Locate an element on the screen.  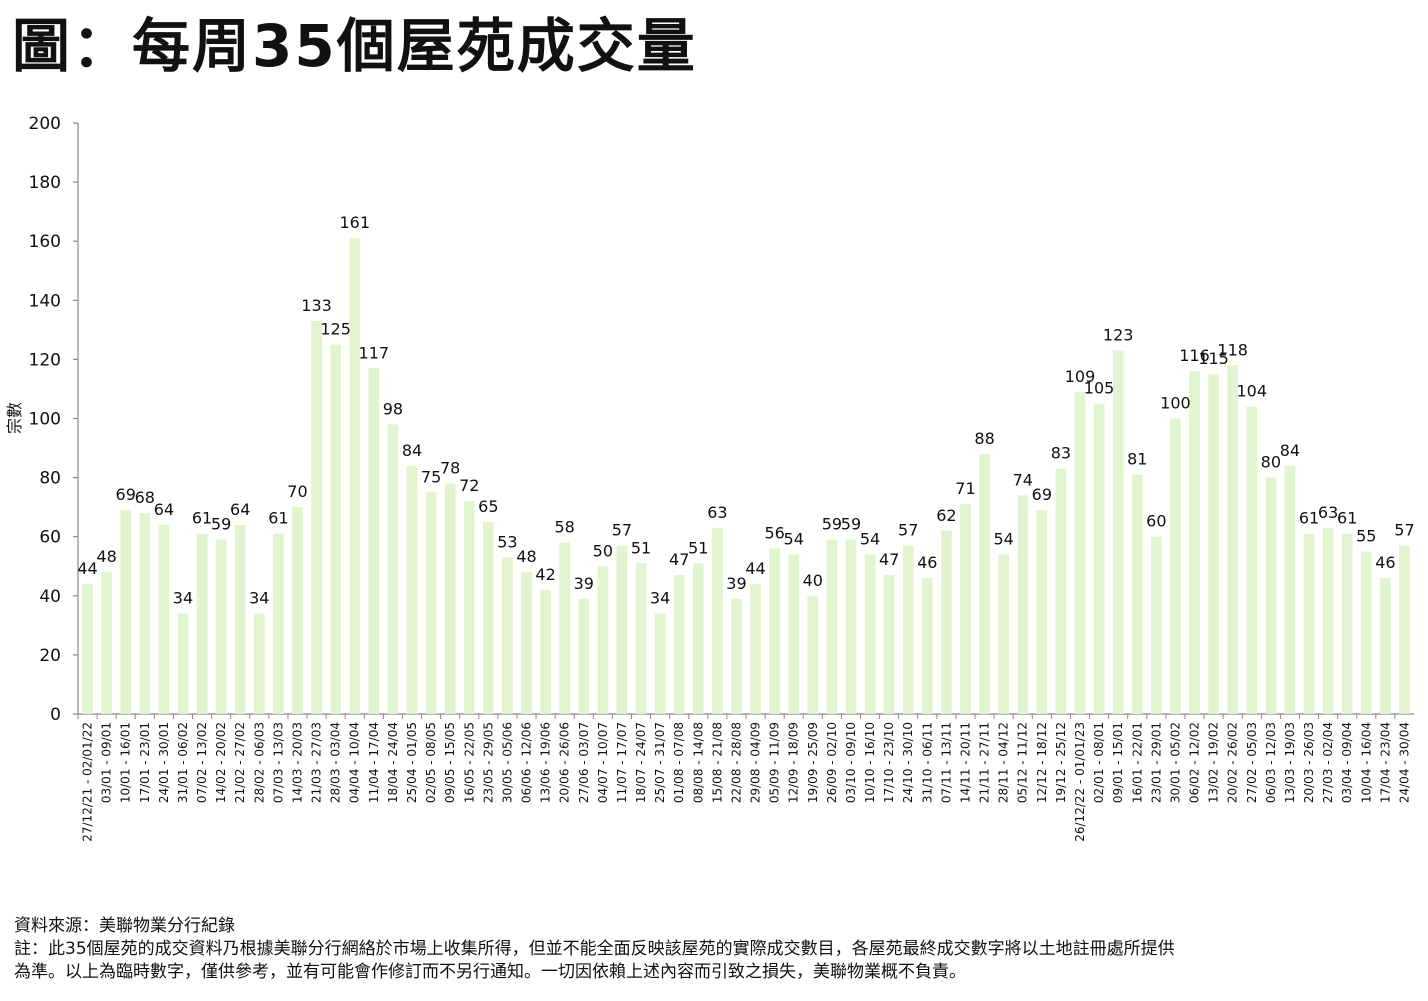
data-label: 81 is located at coordinates (1137, 459).